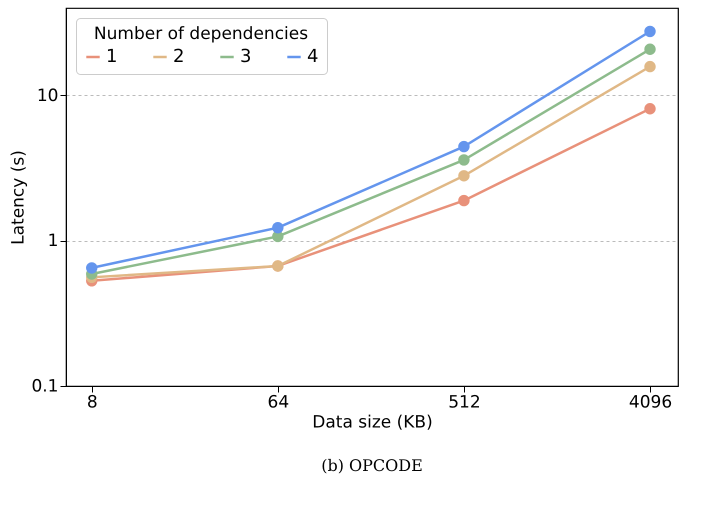 The width and height of the screenshot is (704, 511). What do you see at coordinates (312, 56) in the screenshot?
I see `legend-label: 4` at bounding box center [312, 56].